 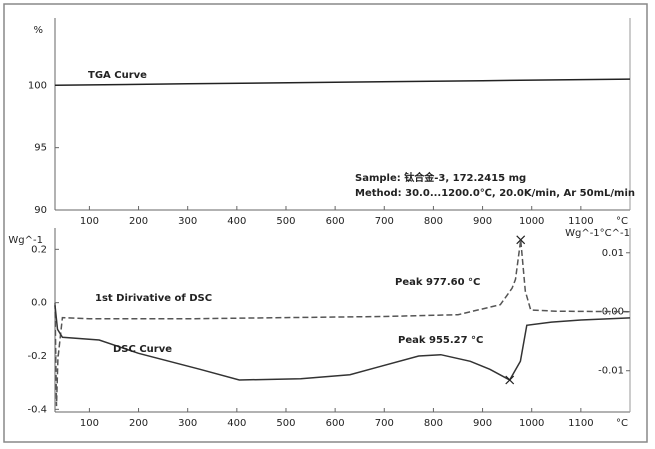 What do you see at coordinates (39, 303) in the screenshot?
I see `y-tick-label: 0.0` at bounding box center [39, 303].